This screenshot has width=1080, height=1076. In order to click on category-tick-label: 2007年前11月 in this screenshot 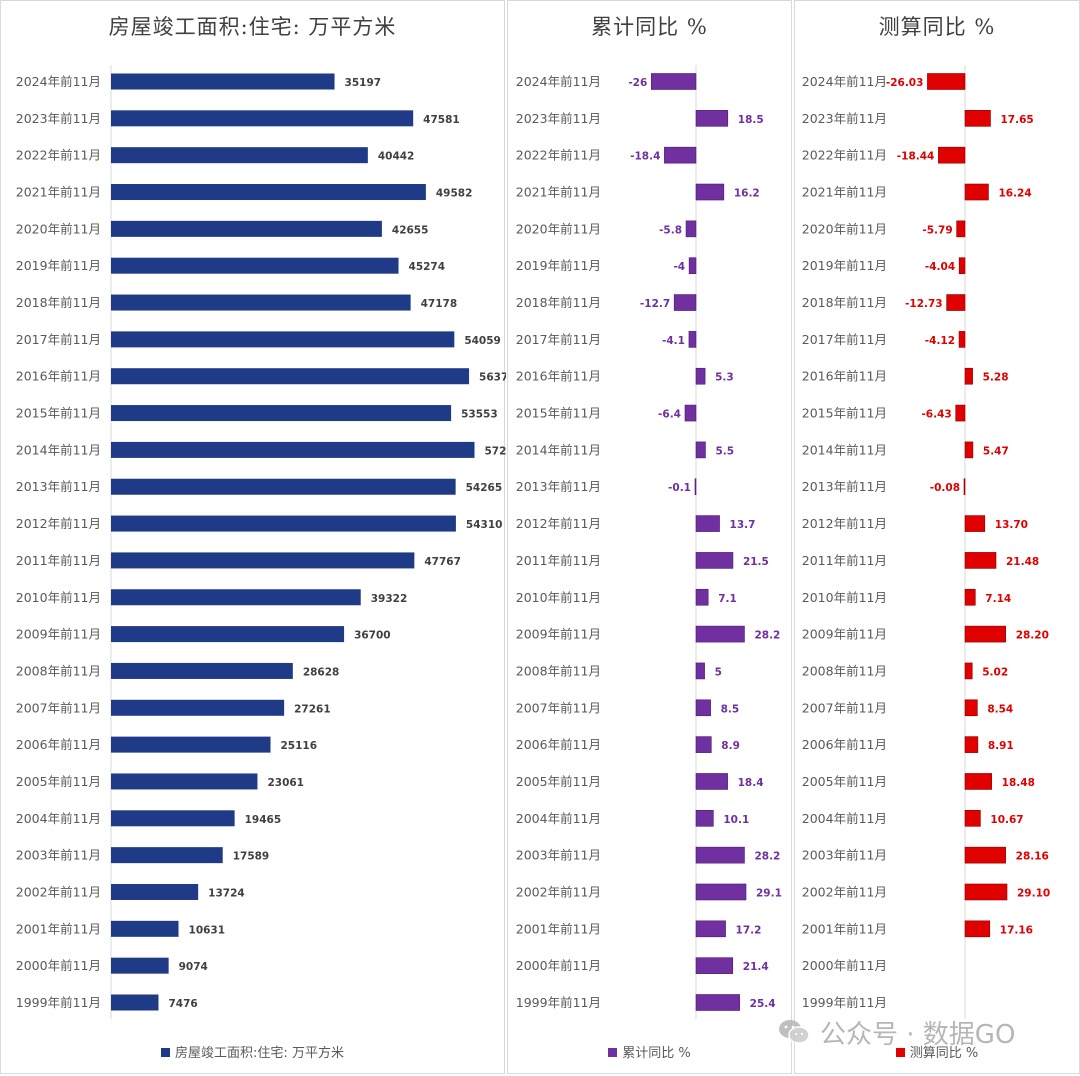, I will do `click(558, 707)`.